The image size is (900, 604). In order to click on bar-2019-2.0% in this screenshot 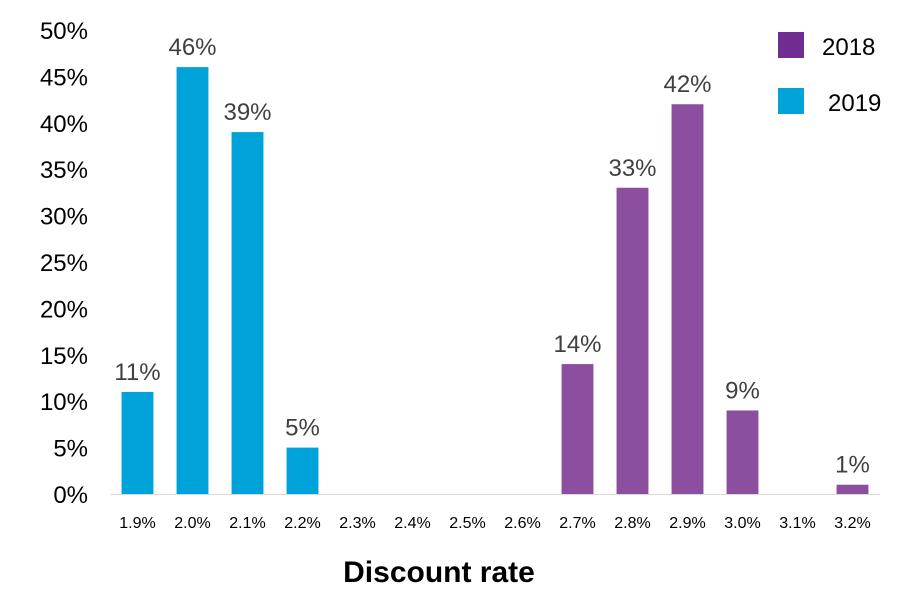, I will do `click(192, 281)`.